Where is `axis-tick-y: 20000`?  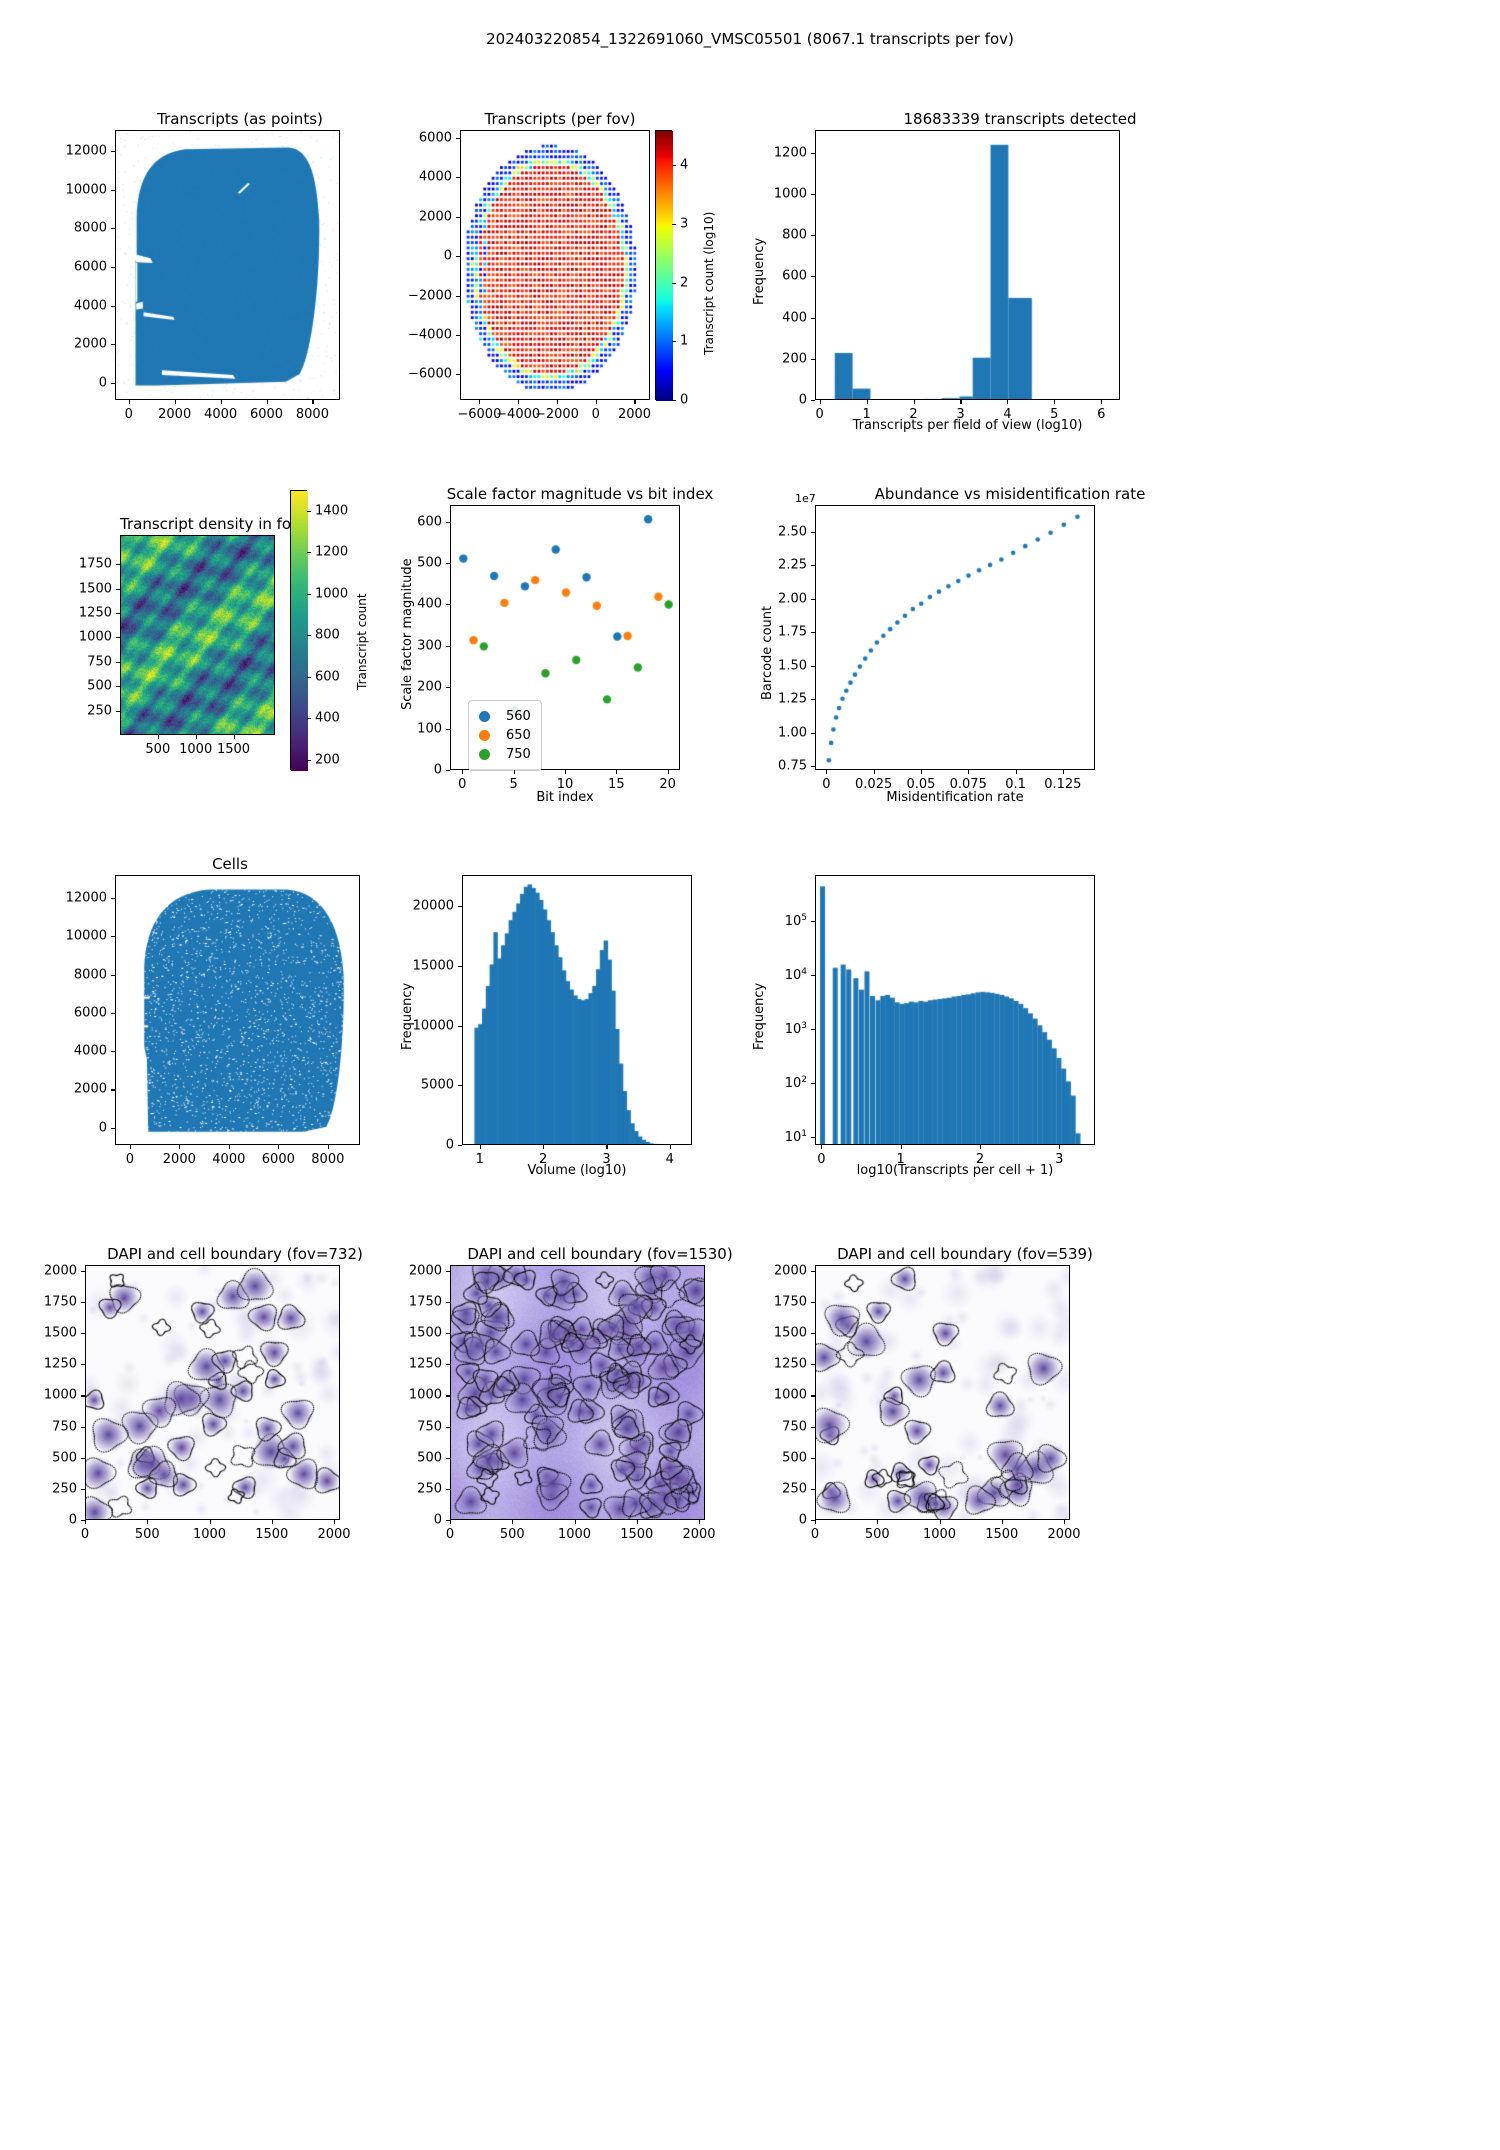
axis-tick-y: 20000 is located at coordinates (433, 906).